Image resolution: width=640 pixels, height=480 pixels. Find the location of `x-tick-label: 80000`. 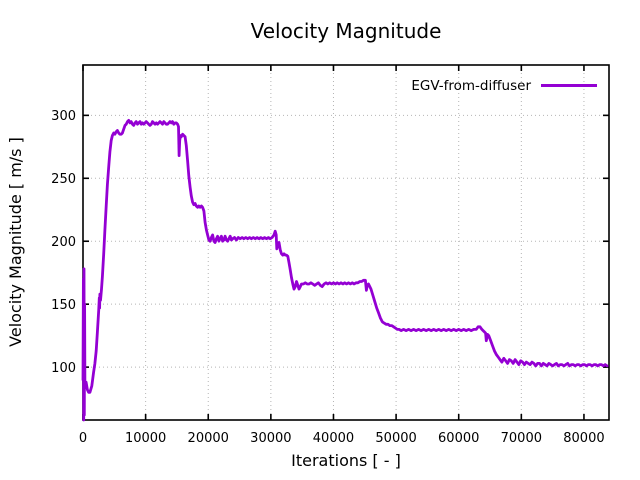

x-tick-label: 80000 is located at coordinates (583, 438).